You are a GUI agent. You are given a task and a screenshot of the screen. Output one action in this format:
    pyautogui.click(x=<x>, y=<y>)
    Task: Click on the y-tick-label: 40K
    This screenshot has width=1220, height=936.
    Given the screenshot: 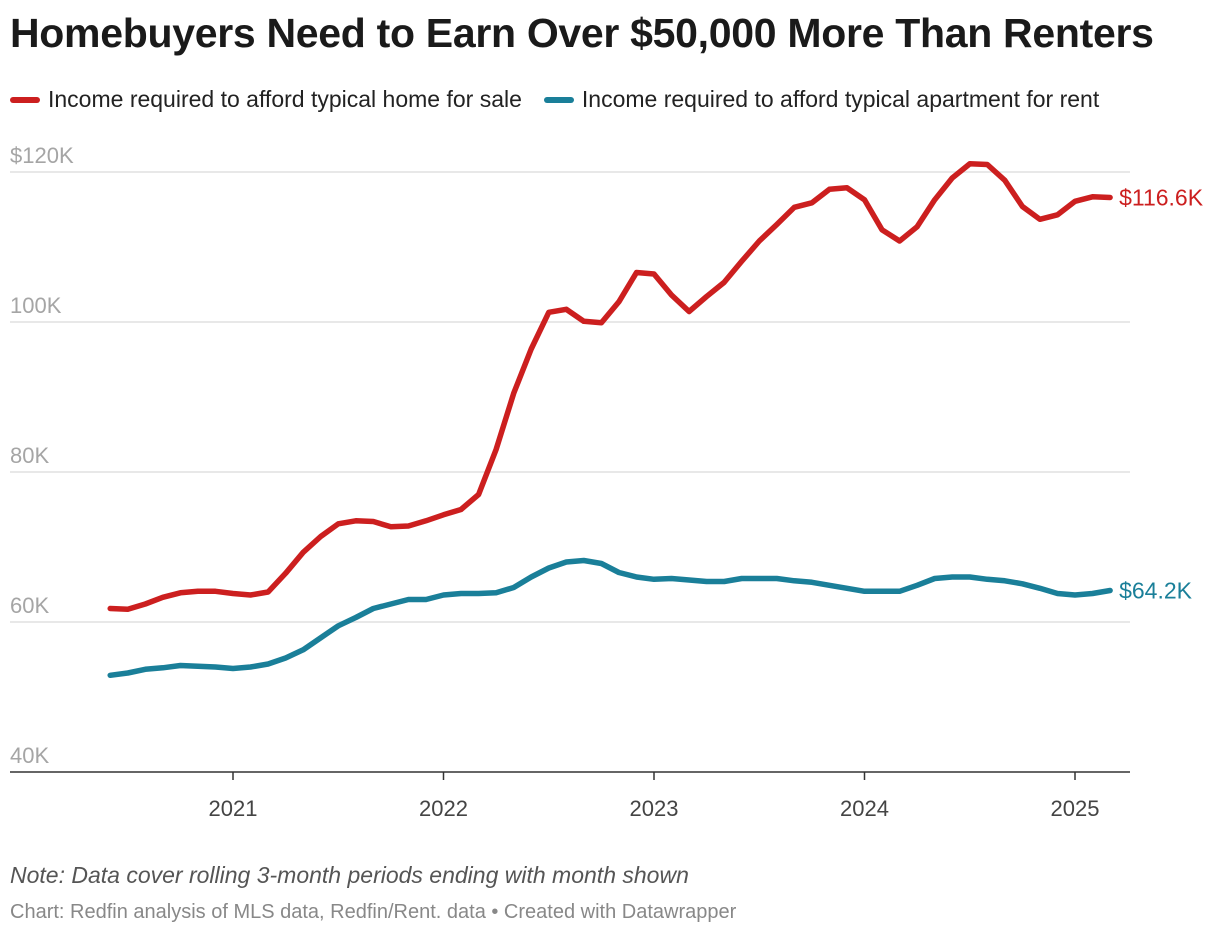 What is the action you would take?
    pyautogui.click(x=29, y=755)
    